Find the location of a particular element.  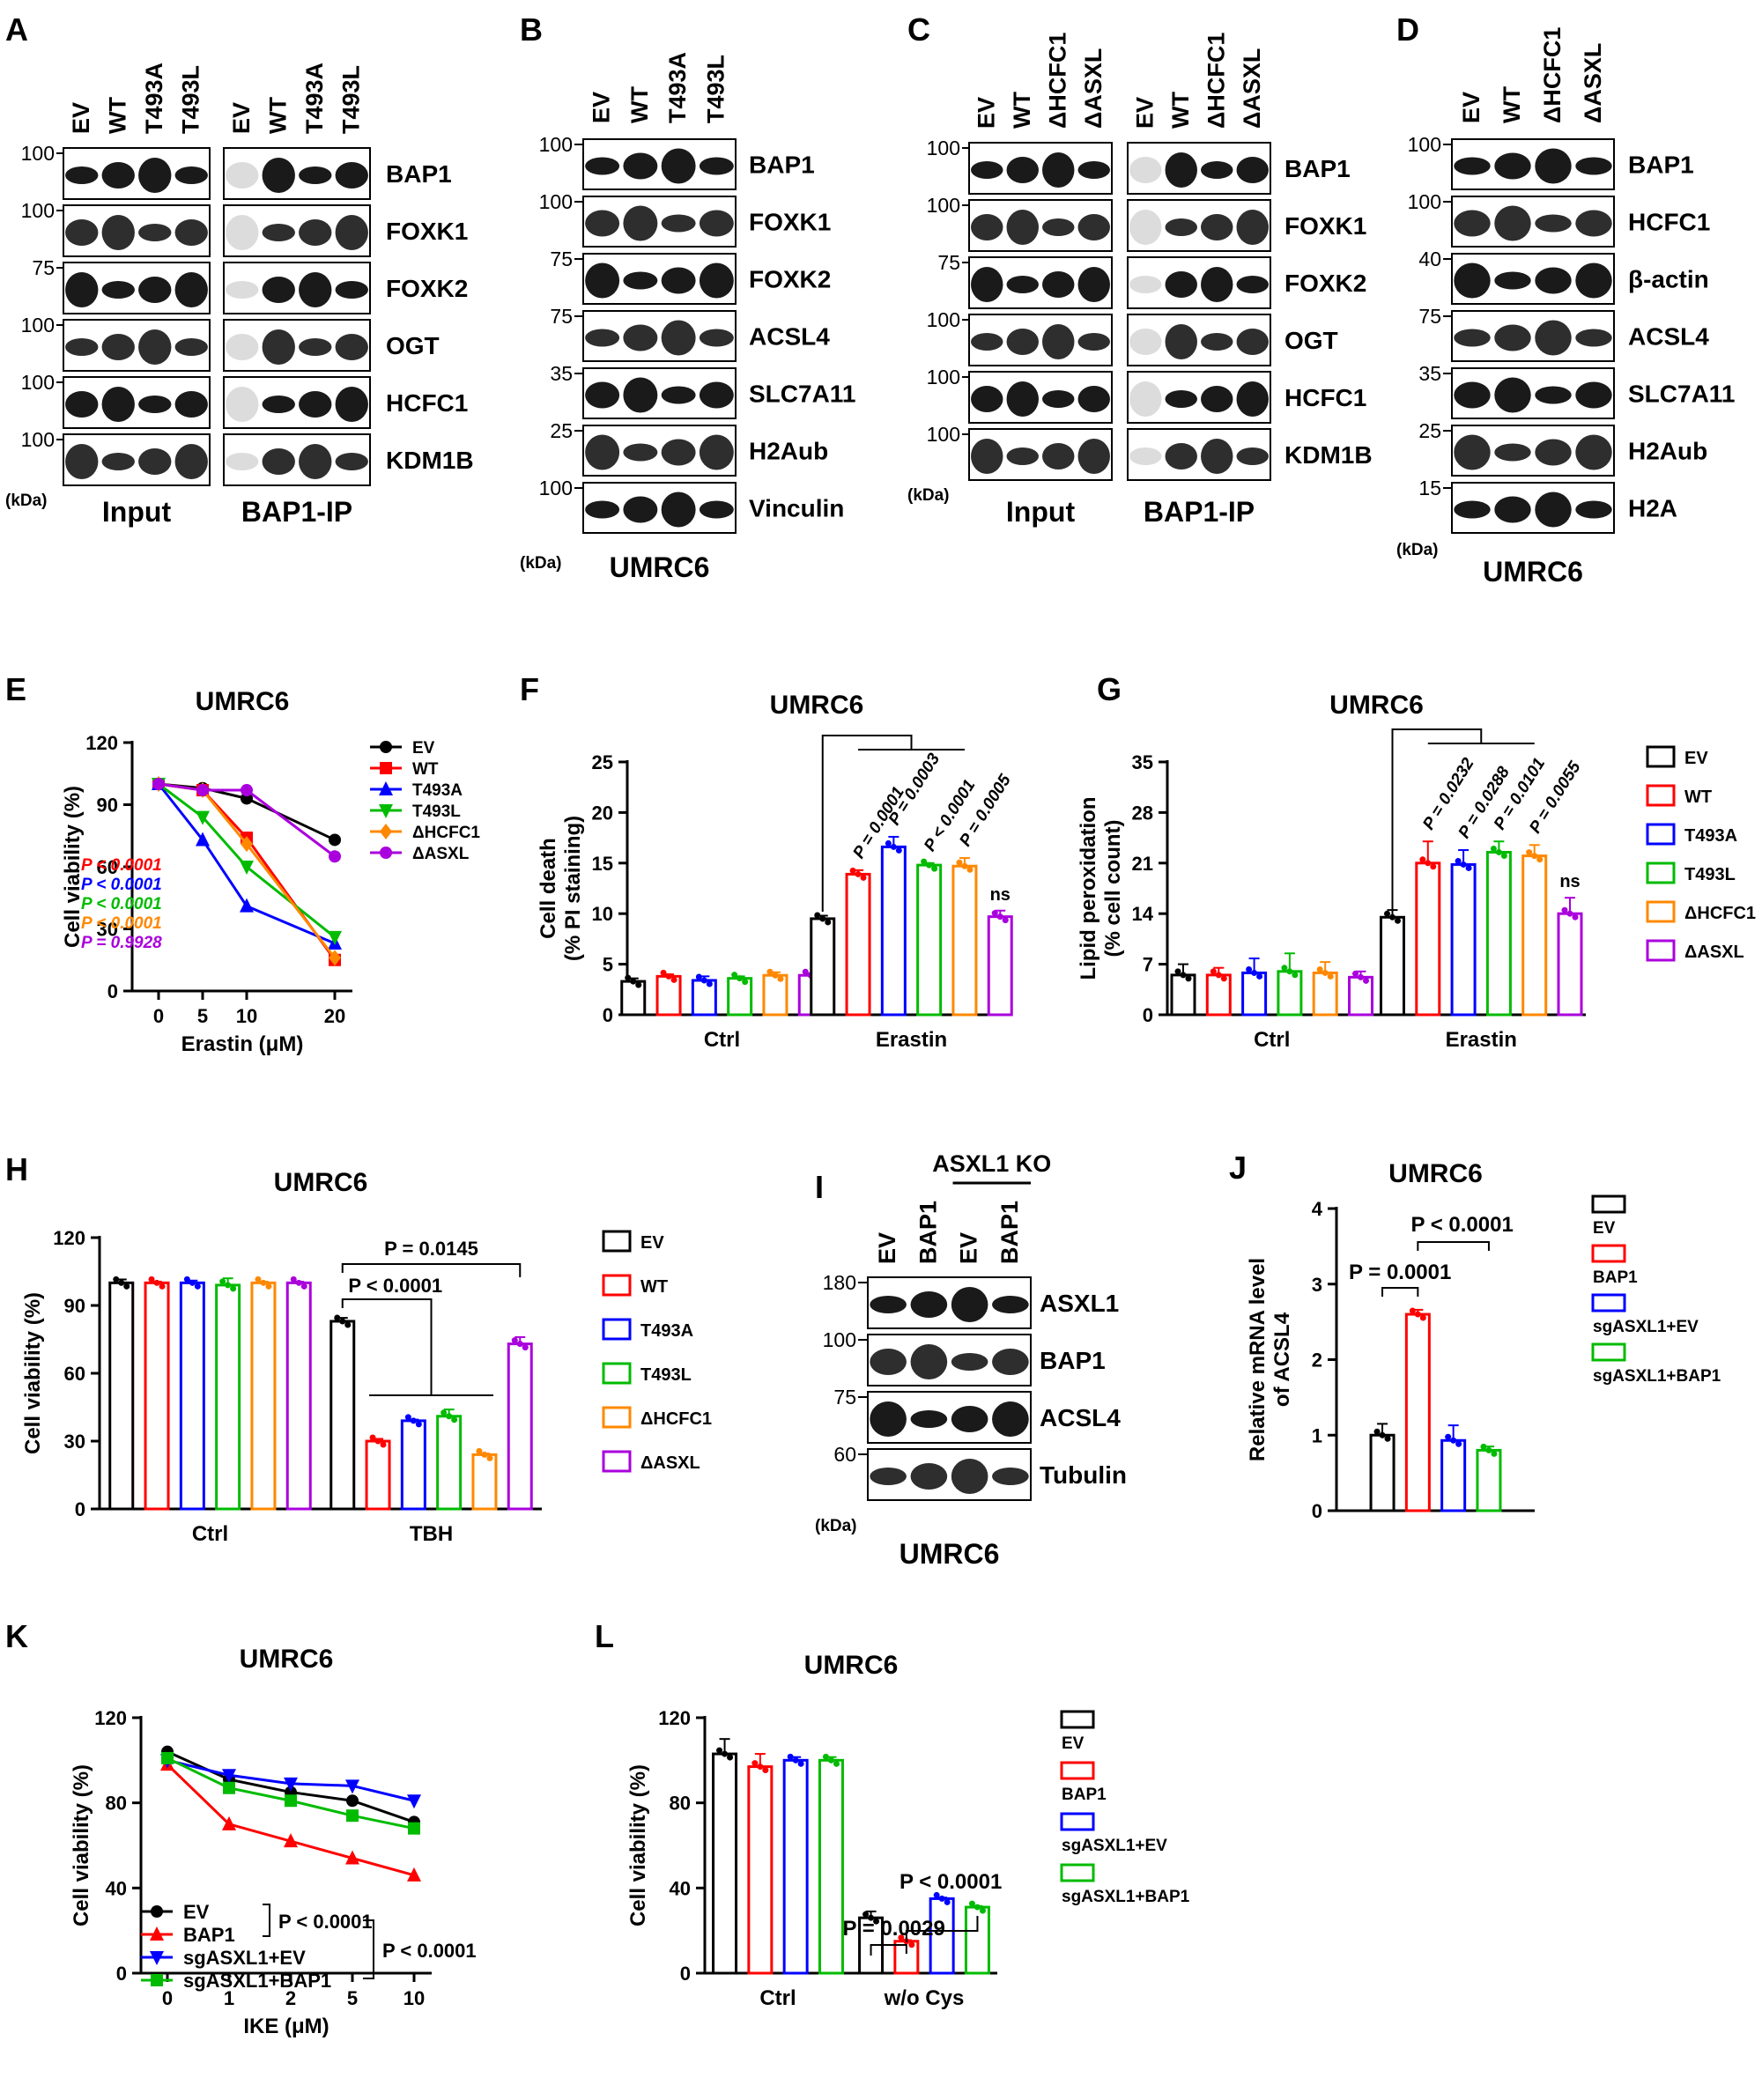

band-label: FOXK2 is located at coordinates (427, 288).